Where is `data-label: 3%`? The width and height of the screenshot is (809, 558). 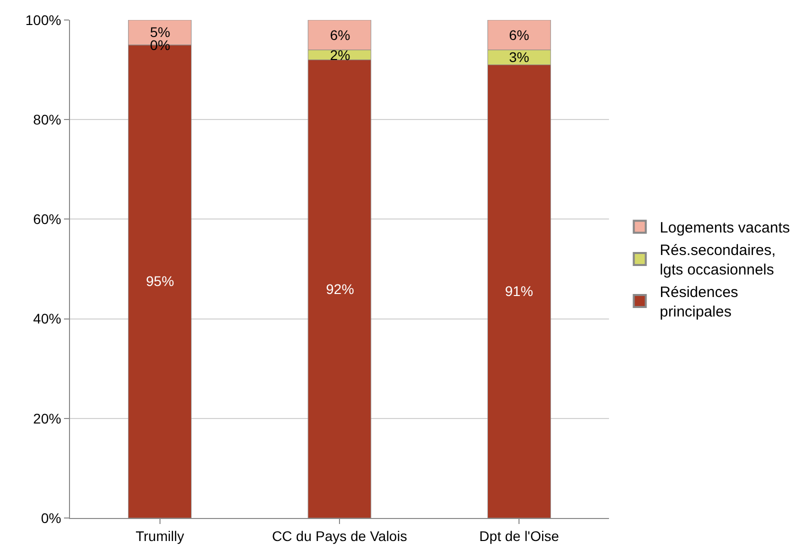 data-label: 3% is located at coordinates (519, 57).